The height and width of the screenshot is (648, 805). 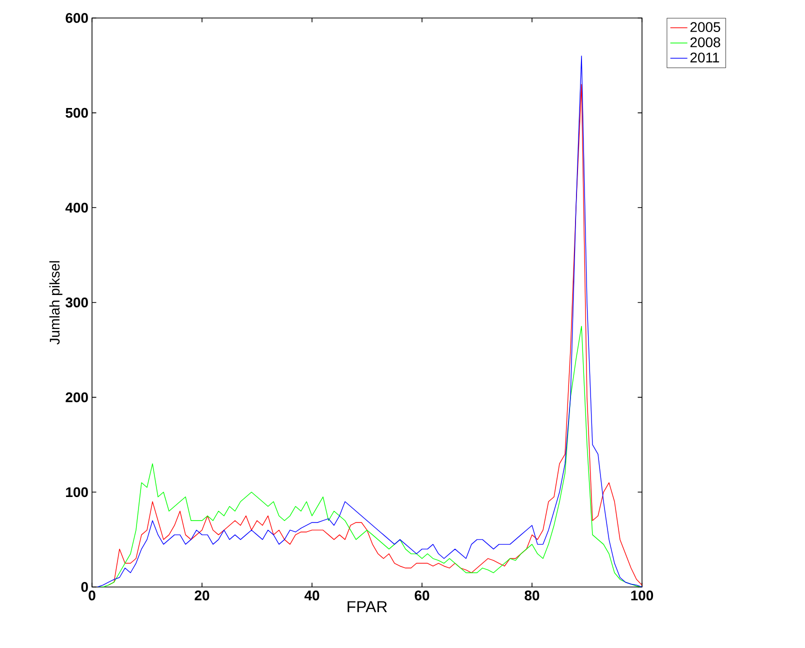 What do you see at coordinates (705, 42) in the screenshot?
I see `legend-label: 2008` at bounding box center [705, 42].